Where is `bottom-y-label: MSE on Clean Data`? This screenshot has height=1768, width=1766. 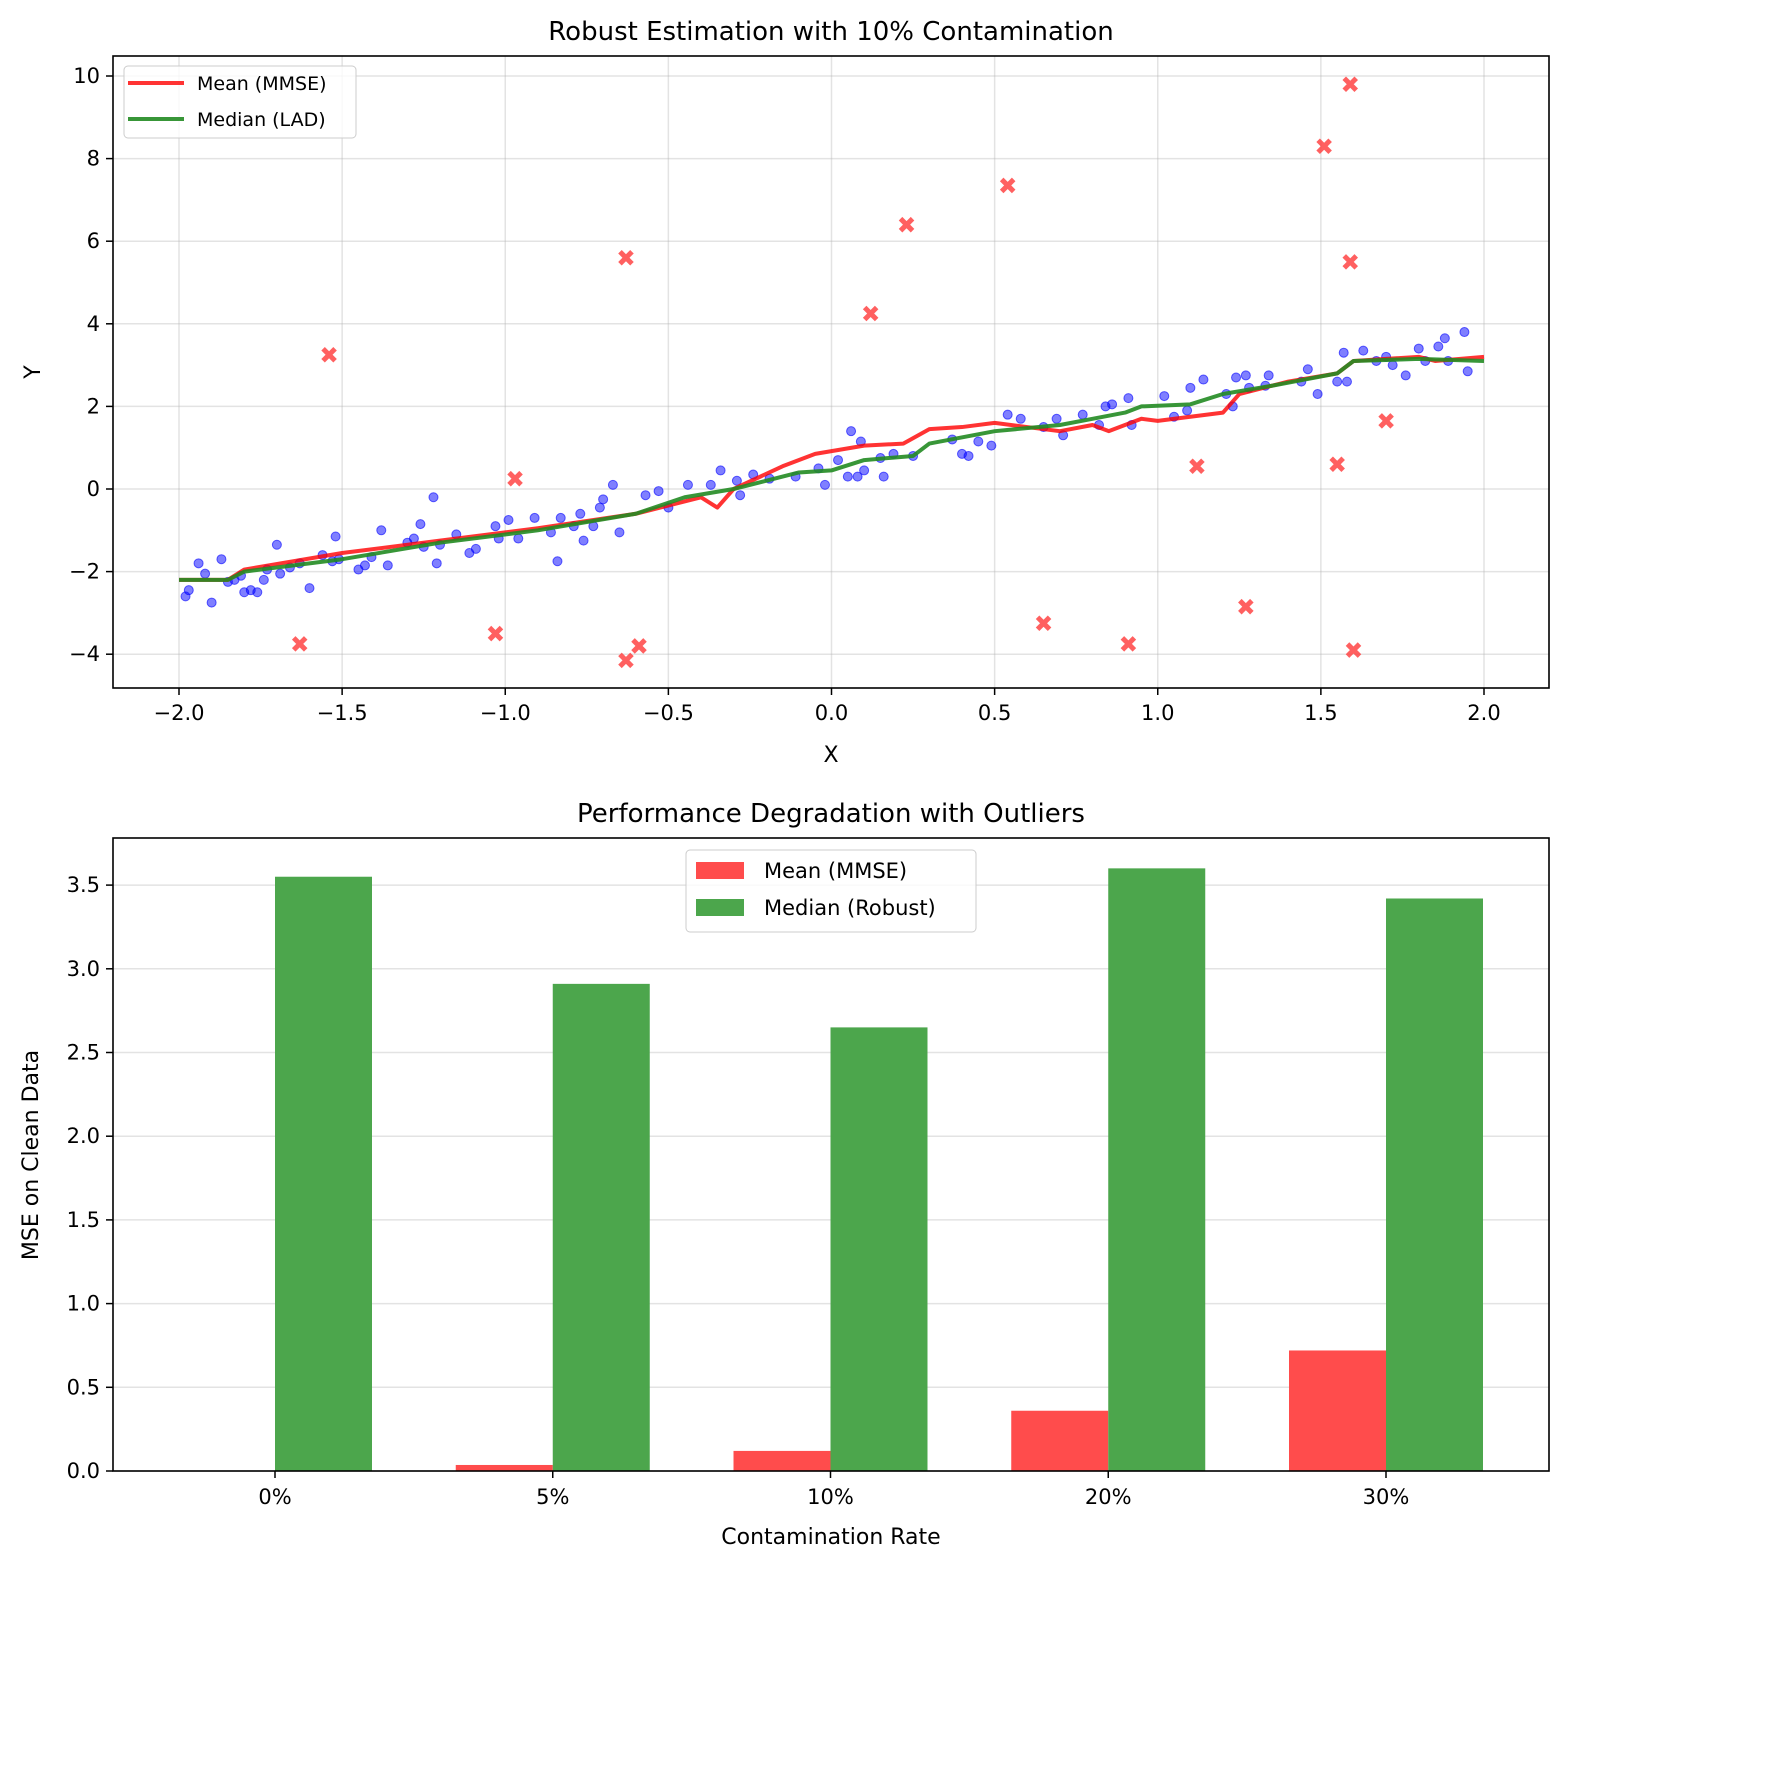 bottom-y-label: MSE on Clean Data is located at coordinates (31, 1155).